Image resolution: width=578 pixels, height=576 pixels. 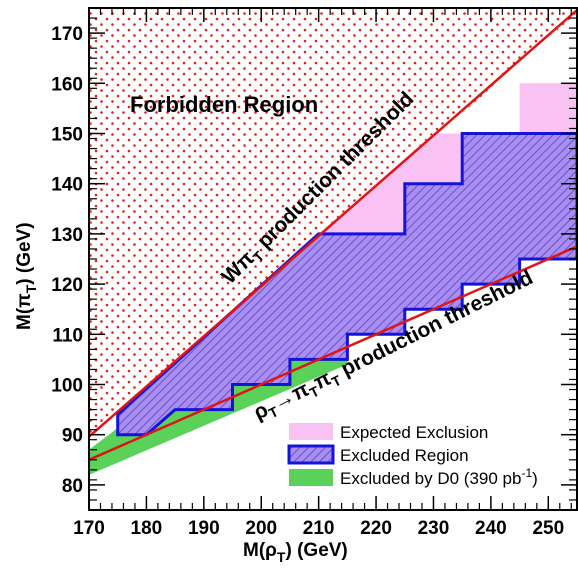 What do you see at coordinates (72, 436) in the screenshot?
I see `y-tick-label: 90` at bounding box center [72, 436].